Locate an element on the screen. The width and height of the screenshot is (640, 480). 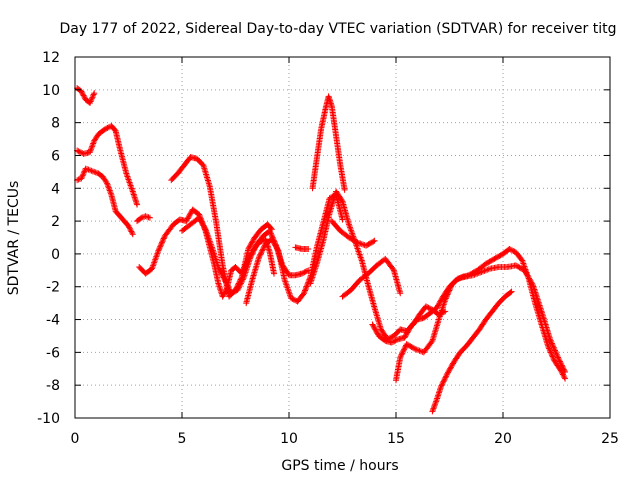
y-tick-label: 6 is located at coordinates (55, 156).